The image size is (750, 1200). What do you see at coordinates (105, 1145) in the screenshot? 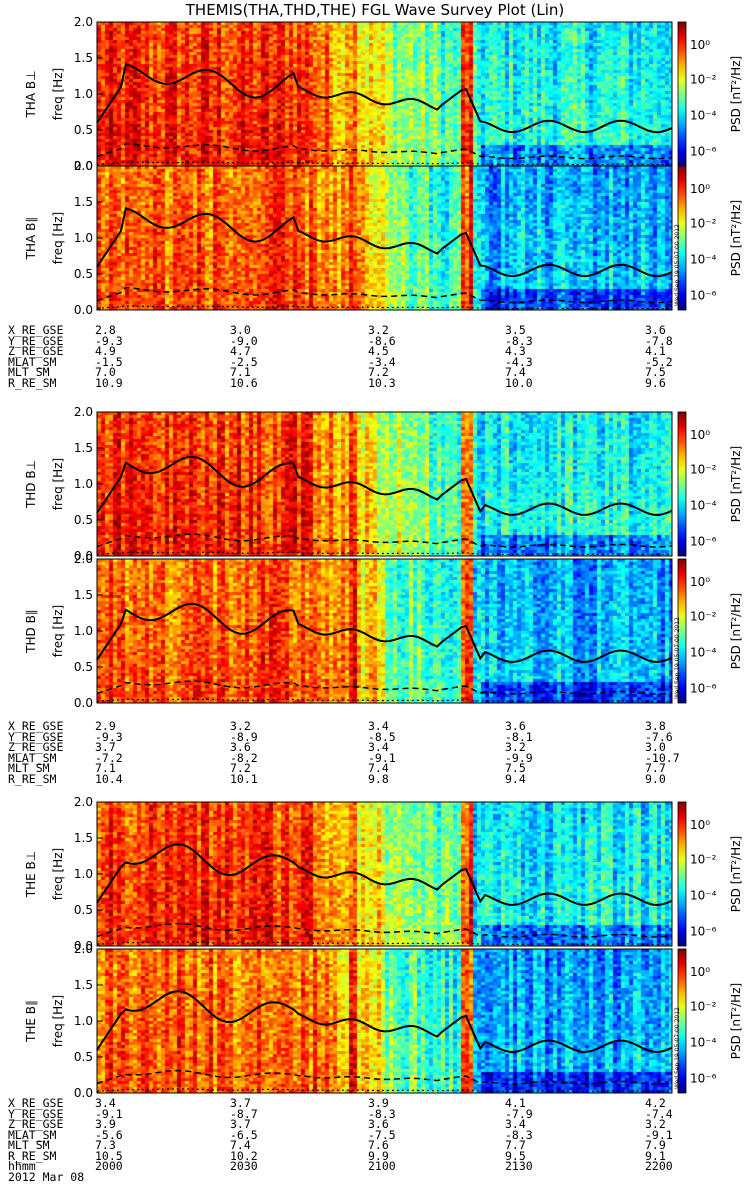
I see `ephemeris-value: 7.3` at bounding box center [105, 1145].